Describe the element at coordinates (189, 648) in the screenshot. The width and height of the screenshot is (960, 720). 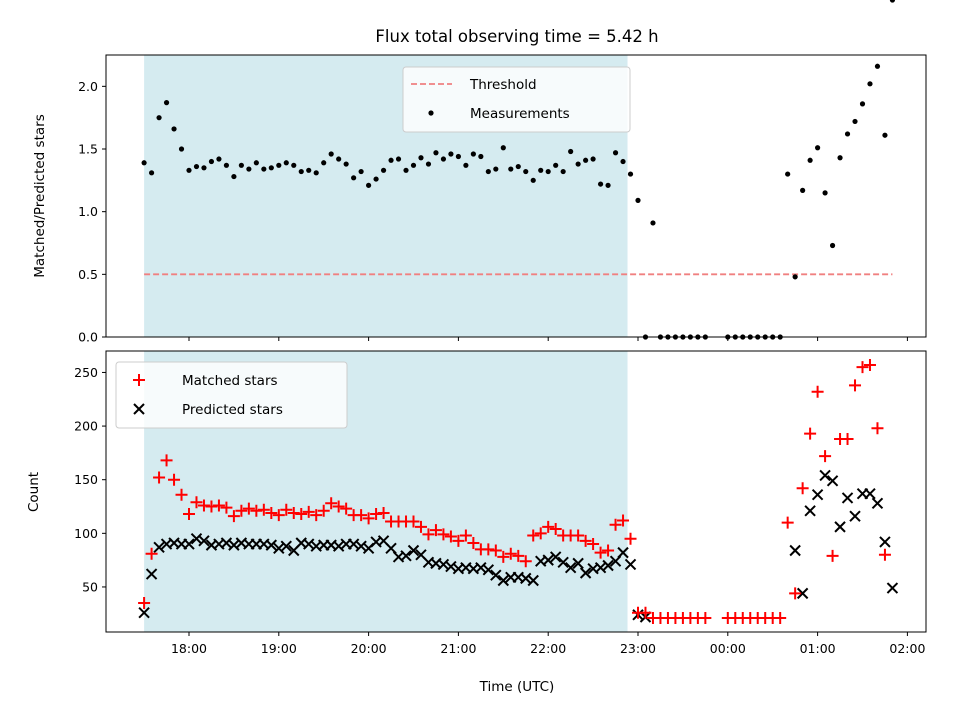
I see `x-tick-label: 18:00` at that location.